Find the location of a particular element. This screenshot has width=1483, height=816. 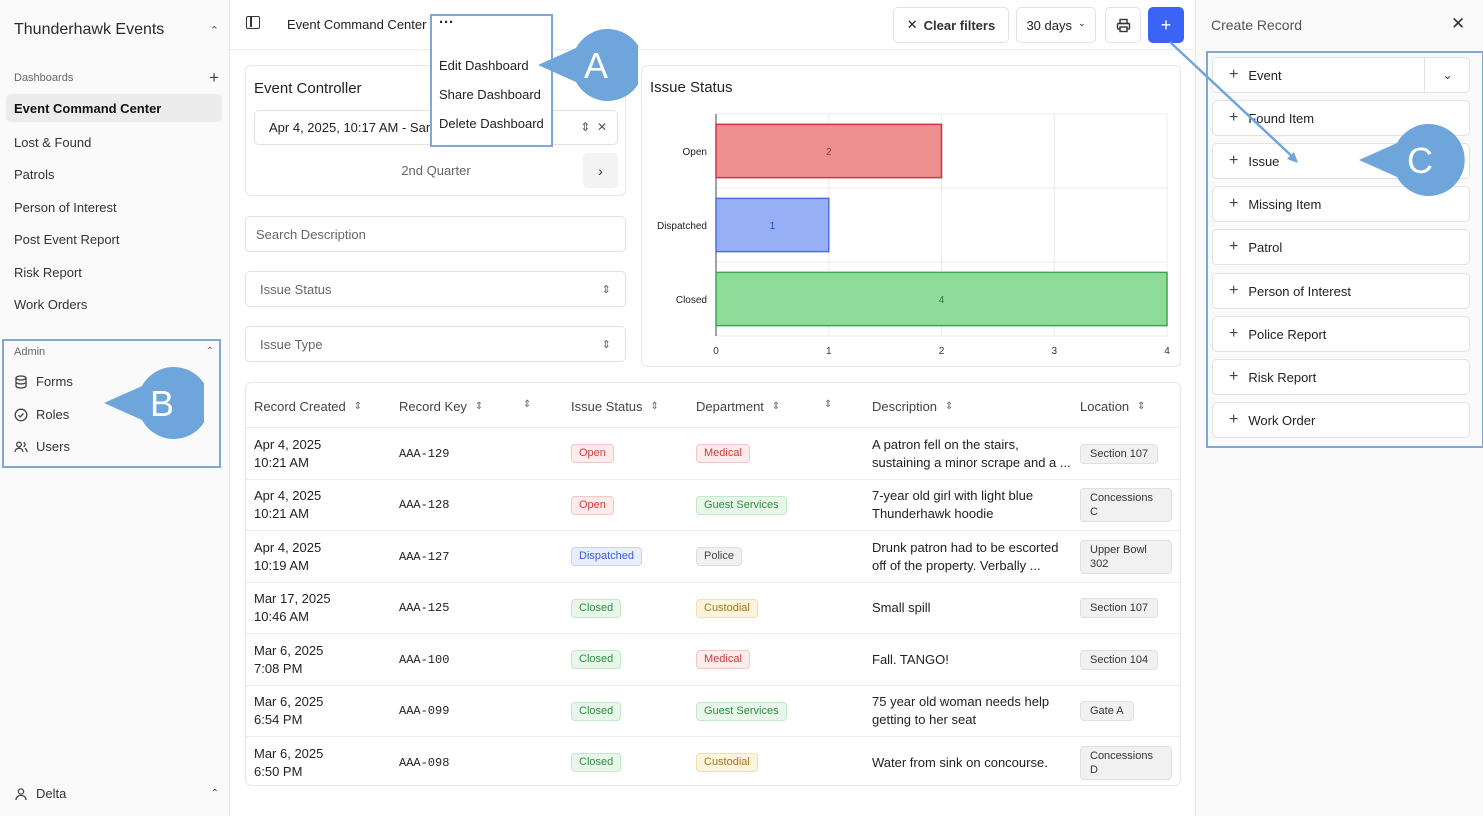

create-work-order-button: + Work Order is located at coordinates (1341, 420).